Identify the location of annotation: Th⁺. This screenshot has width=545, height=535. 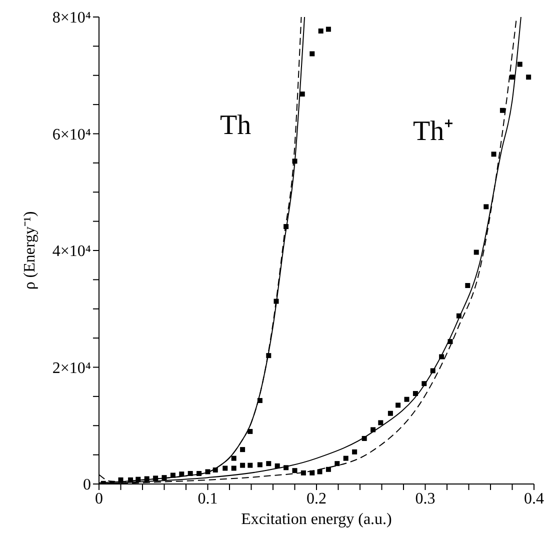
(433, 131).